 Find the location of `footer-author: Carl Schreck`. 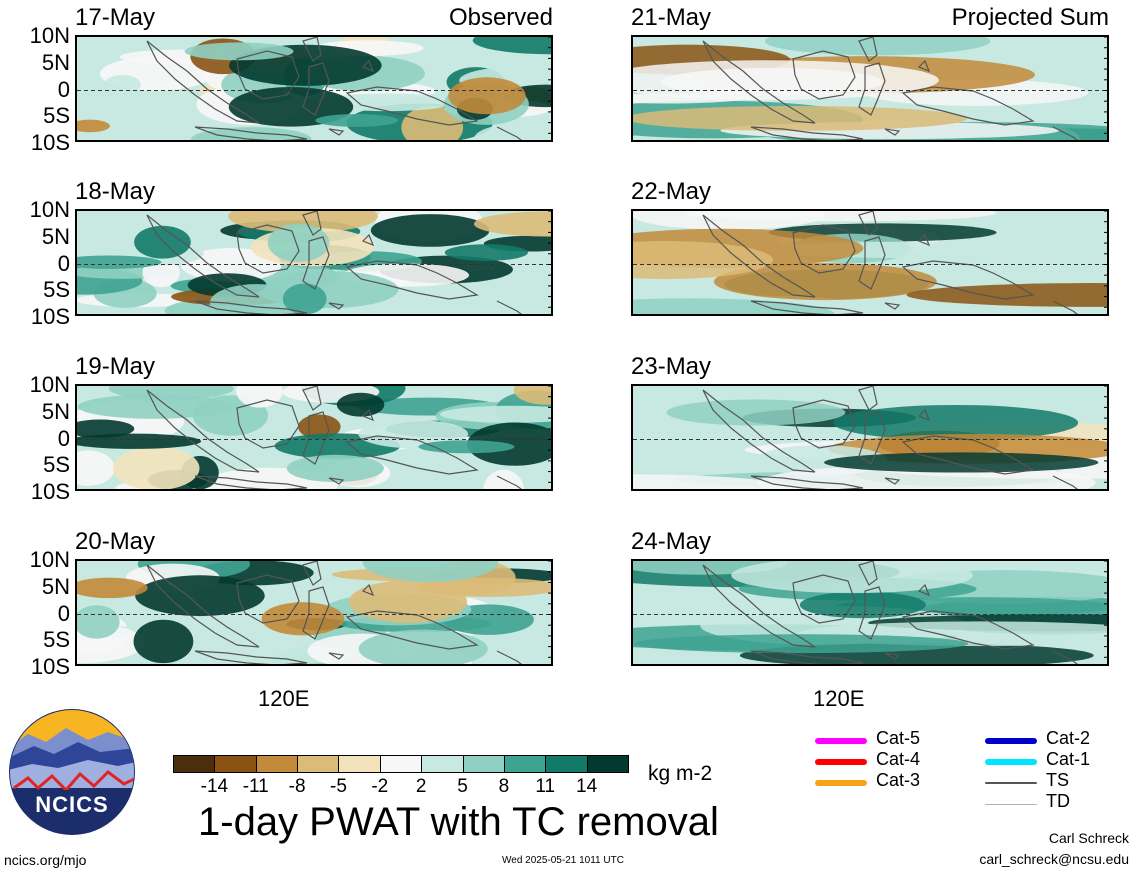

footer-author: Carl Schreck is located at coordinates (1088, 838).